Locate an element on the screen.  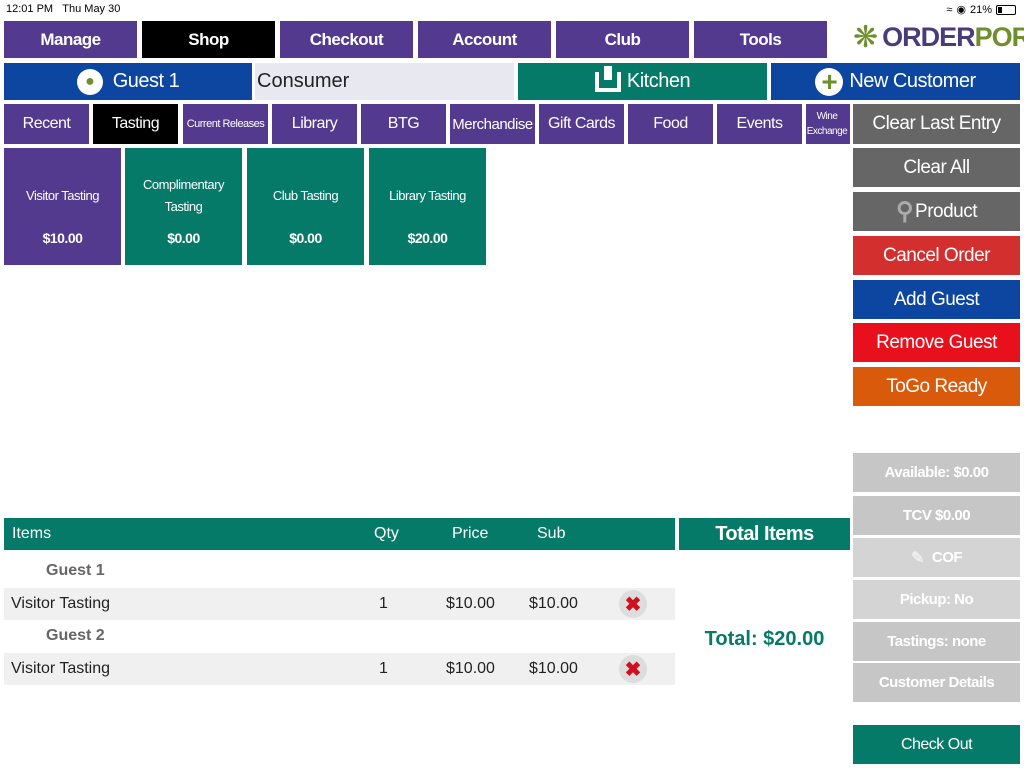
category-merchandise: Merchandise is located at coordinates (492, 124).